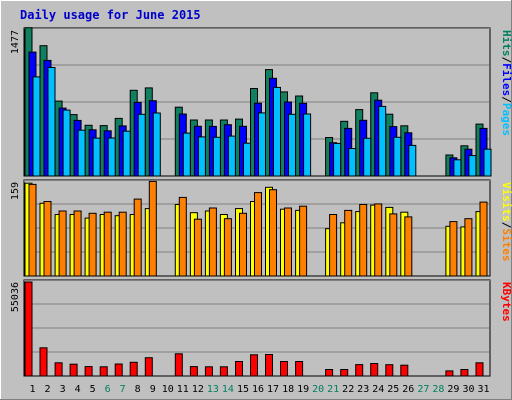 The image size is (512, 400). Describe the element at coordinates (506, 83) in the screenshot. I see `legend-hits-files-pages: Hits/Files/Pages` at that location.